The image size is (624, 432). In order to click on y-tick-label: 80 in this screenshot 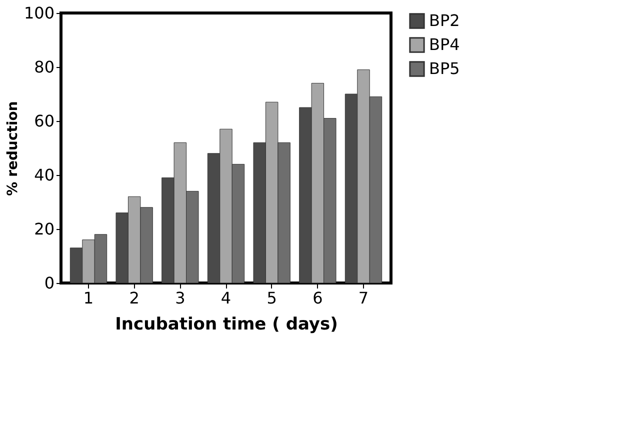, I will do `click(44, 67)`.